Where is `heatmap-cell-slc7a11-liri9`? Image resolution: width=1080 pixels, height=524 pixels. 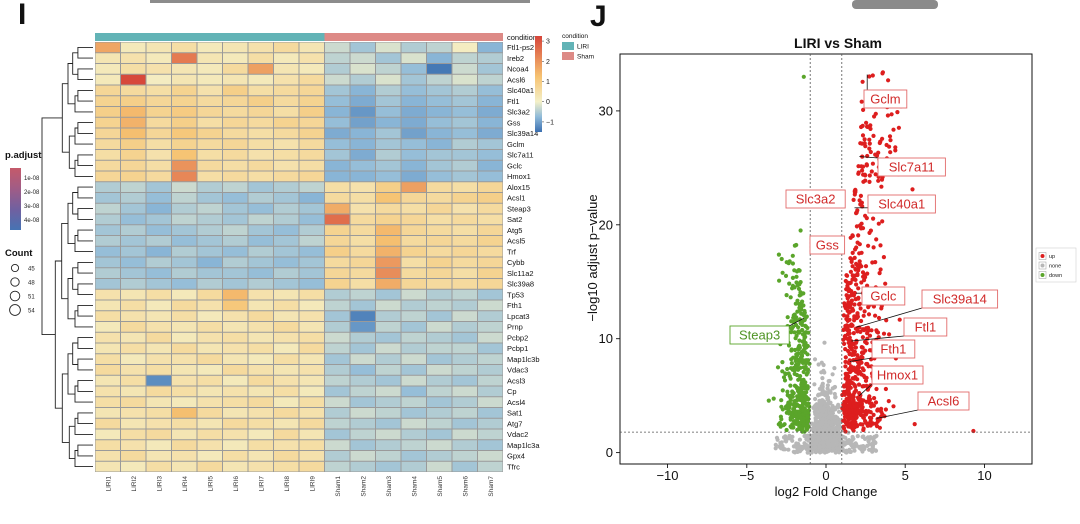 heatmap-cell-slc7a11-liri9 is located at coordinates (311, 155).